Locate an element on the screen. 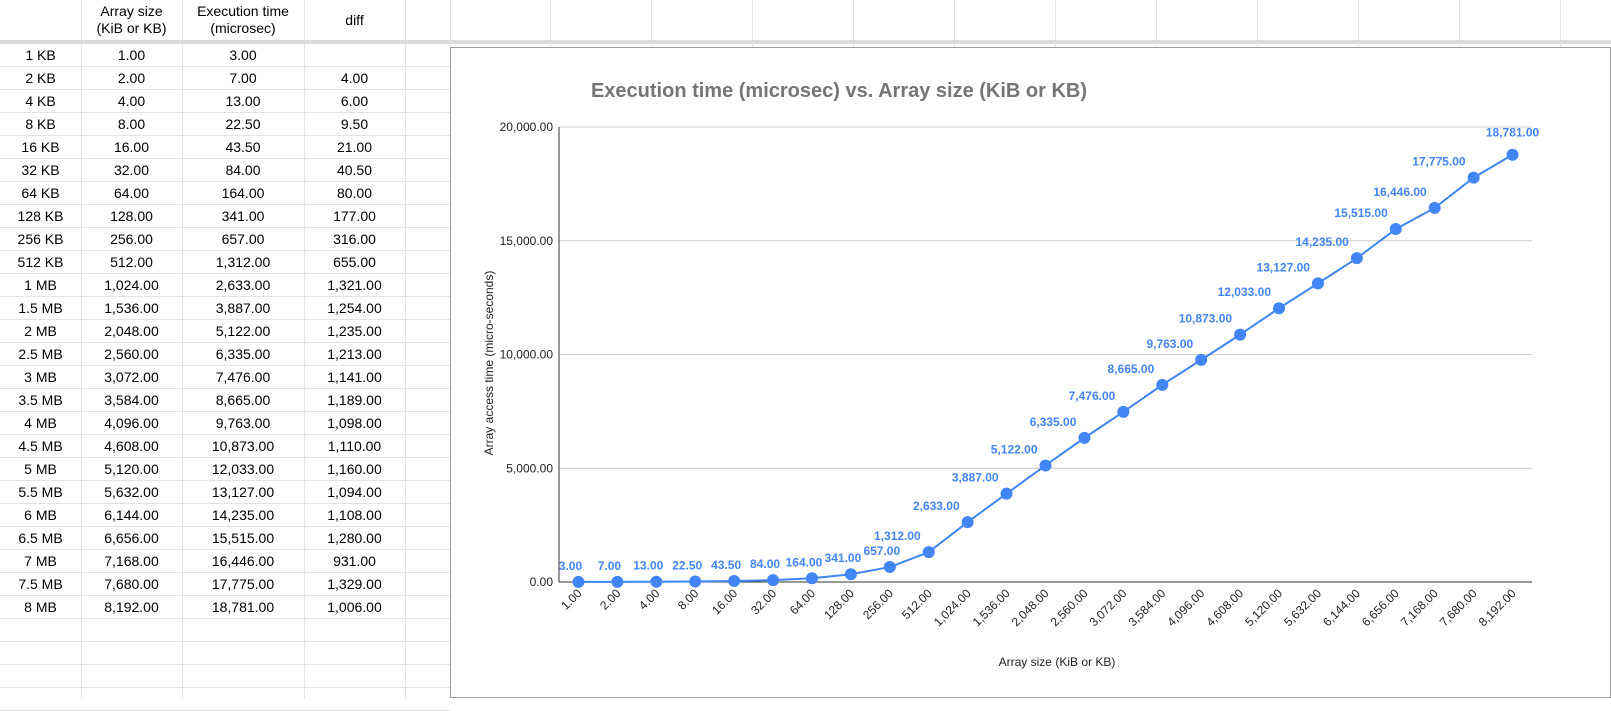  diff-cell: 1,280.00 is located at coordinates (354, 538).